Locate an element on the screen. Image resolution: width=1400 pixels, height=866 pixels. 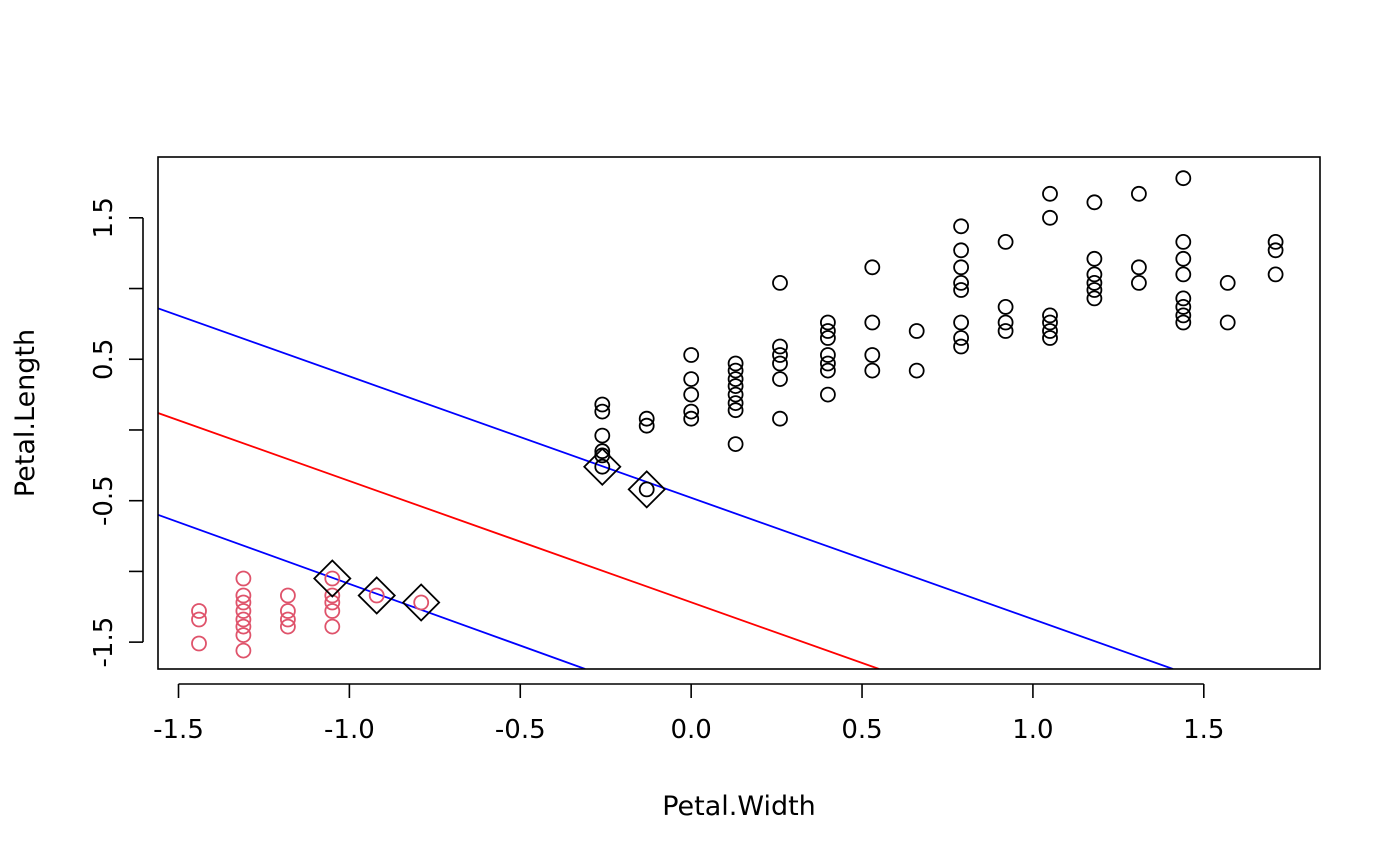
y-axis-title: Petal.Length is located at coordinates (25, 413).